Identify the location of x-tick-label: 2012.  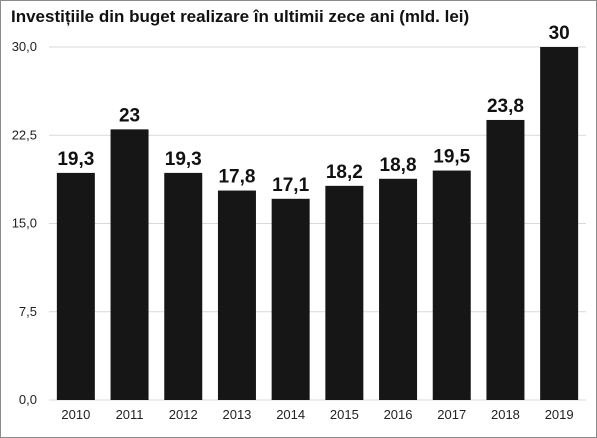
(183, 414).